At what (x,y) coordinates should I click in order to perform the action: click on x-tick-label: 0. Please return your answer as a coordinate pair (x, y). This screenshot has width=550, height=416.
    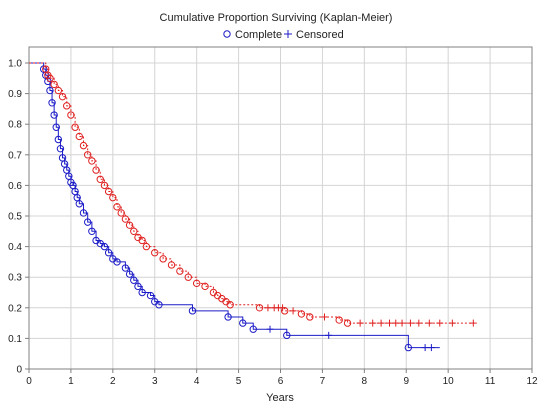
    Looking at the image, I should click on (29, 381).